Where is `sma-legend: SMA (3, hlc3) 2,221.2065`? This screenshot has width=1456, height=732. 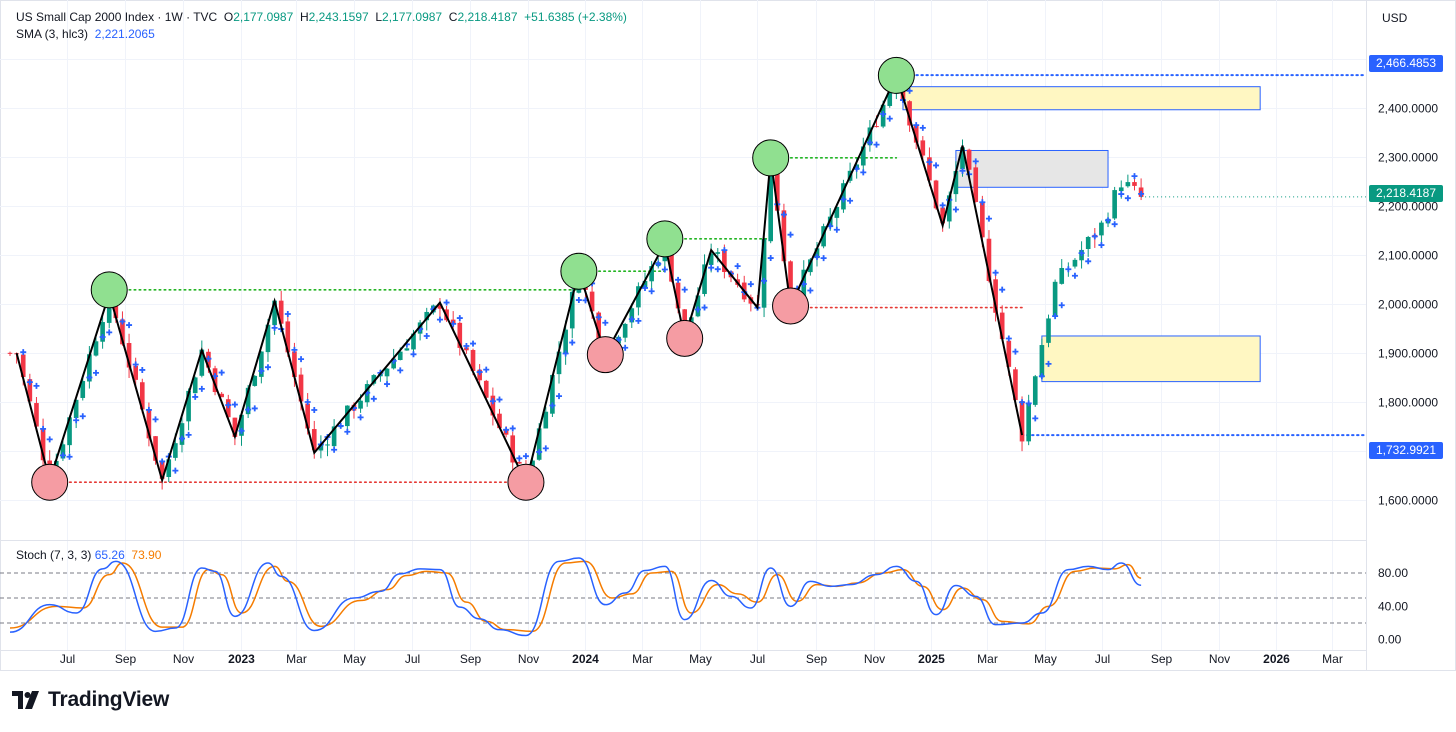 sma-legend: SMA (3, hlc3) 2,221.2065 is located at coordinates (85, 34).